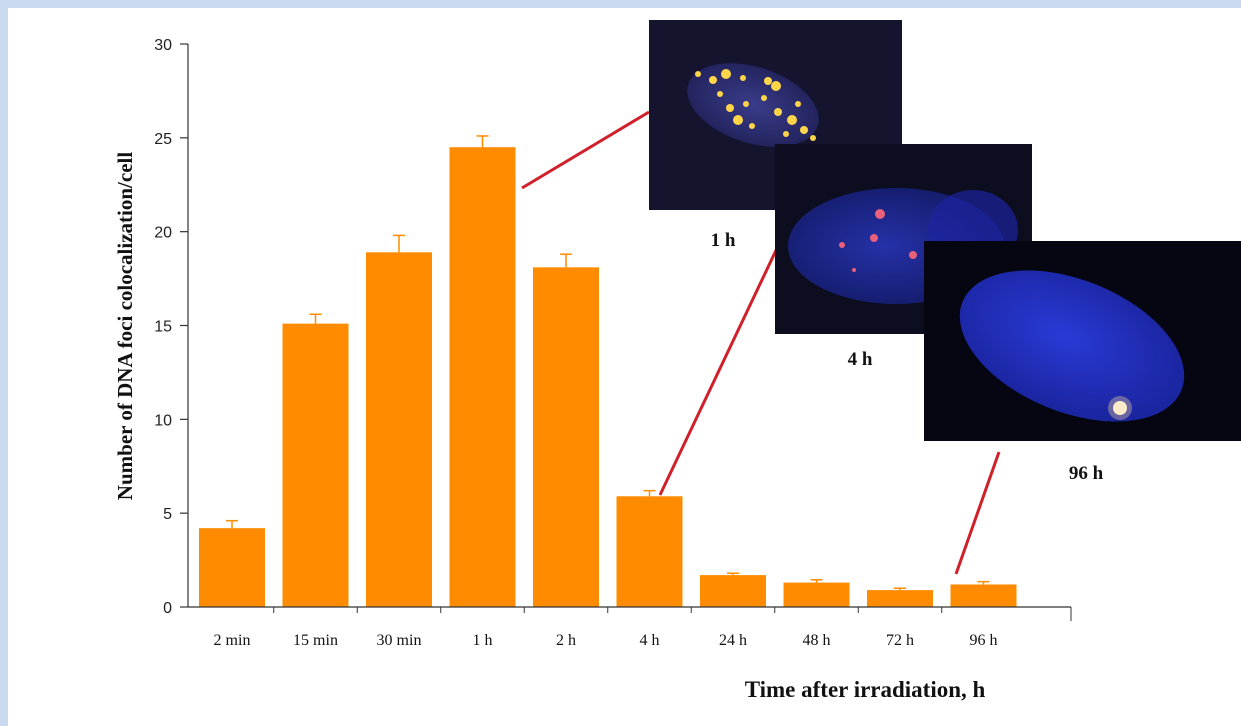  Describe the element at coordinates (723, 240) in the screenshot. I see `label-1h: 1 h` at that location.